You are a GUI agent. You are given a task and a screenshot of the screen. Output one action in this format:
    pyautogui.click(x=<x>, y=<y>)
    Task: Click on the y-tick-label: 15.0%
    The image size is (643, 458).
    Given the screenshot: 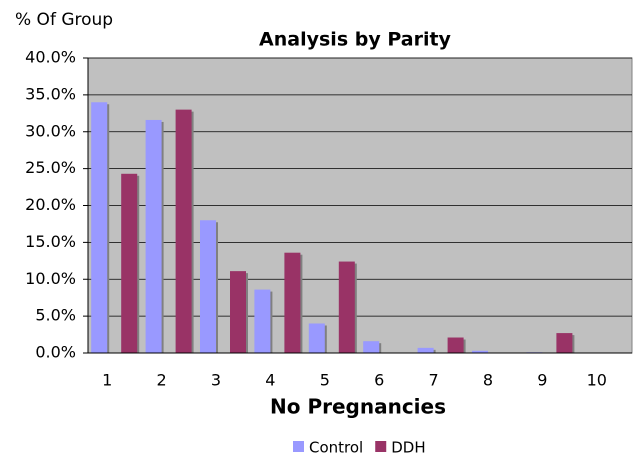 What is the action you would take?
    pyautogui.click(x=50, y=241)
    